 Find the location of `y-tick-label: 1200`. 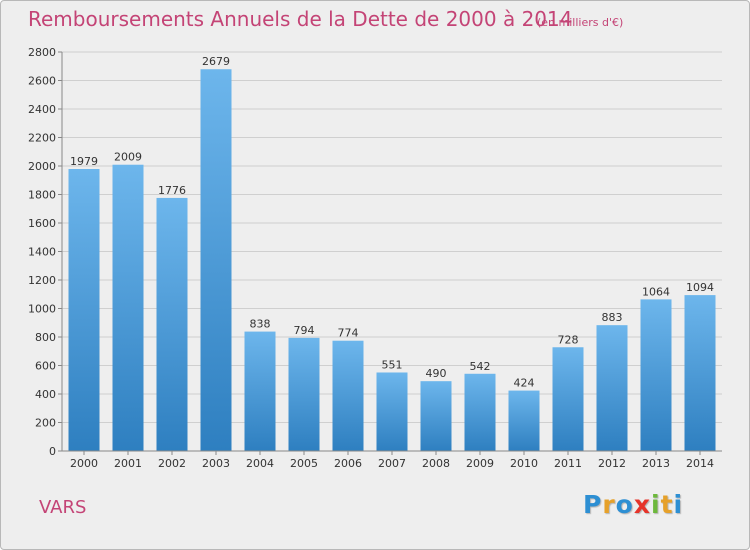

y-tick-label: 1200 is located at coordinates (42, 280).